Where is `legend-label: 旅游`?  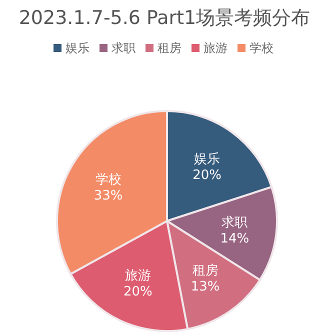
legend-label: 旅游 is located at coordinates (216, 48).